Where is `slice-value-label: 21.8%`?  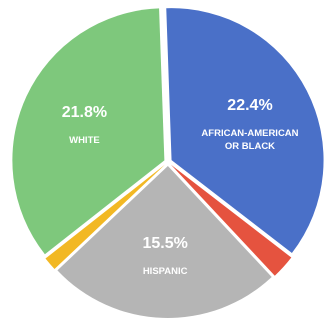
slice-value-label: 21.8% is located at coordinates (84, 112).